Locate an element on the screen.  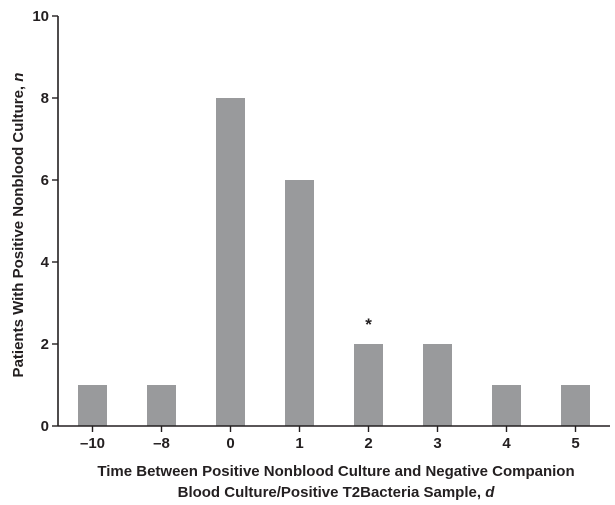
x-tick-label-3: 1 is located at coordinates (299, 443).